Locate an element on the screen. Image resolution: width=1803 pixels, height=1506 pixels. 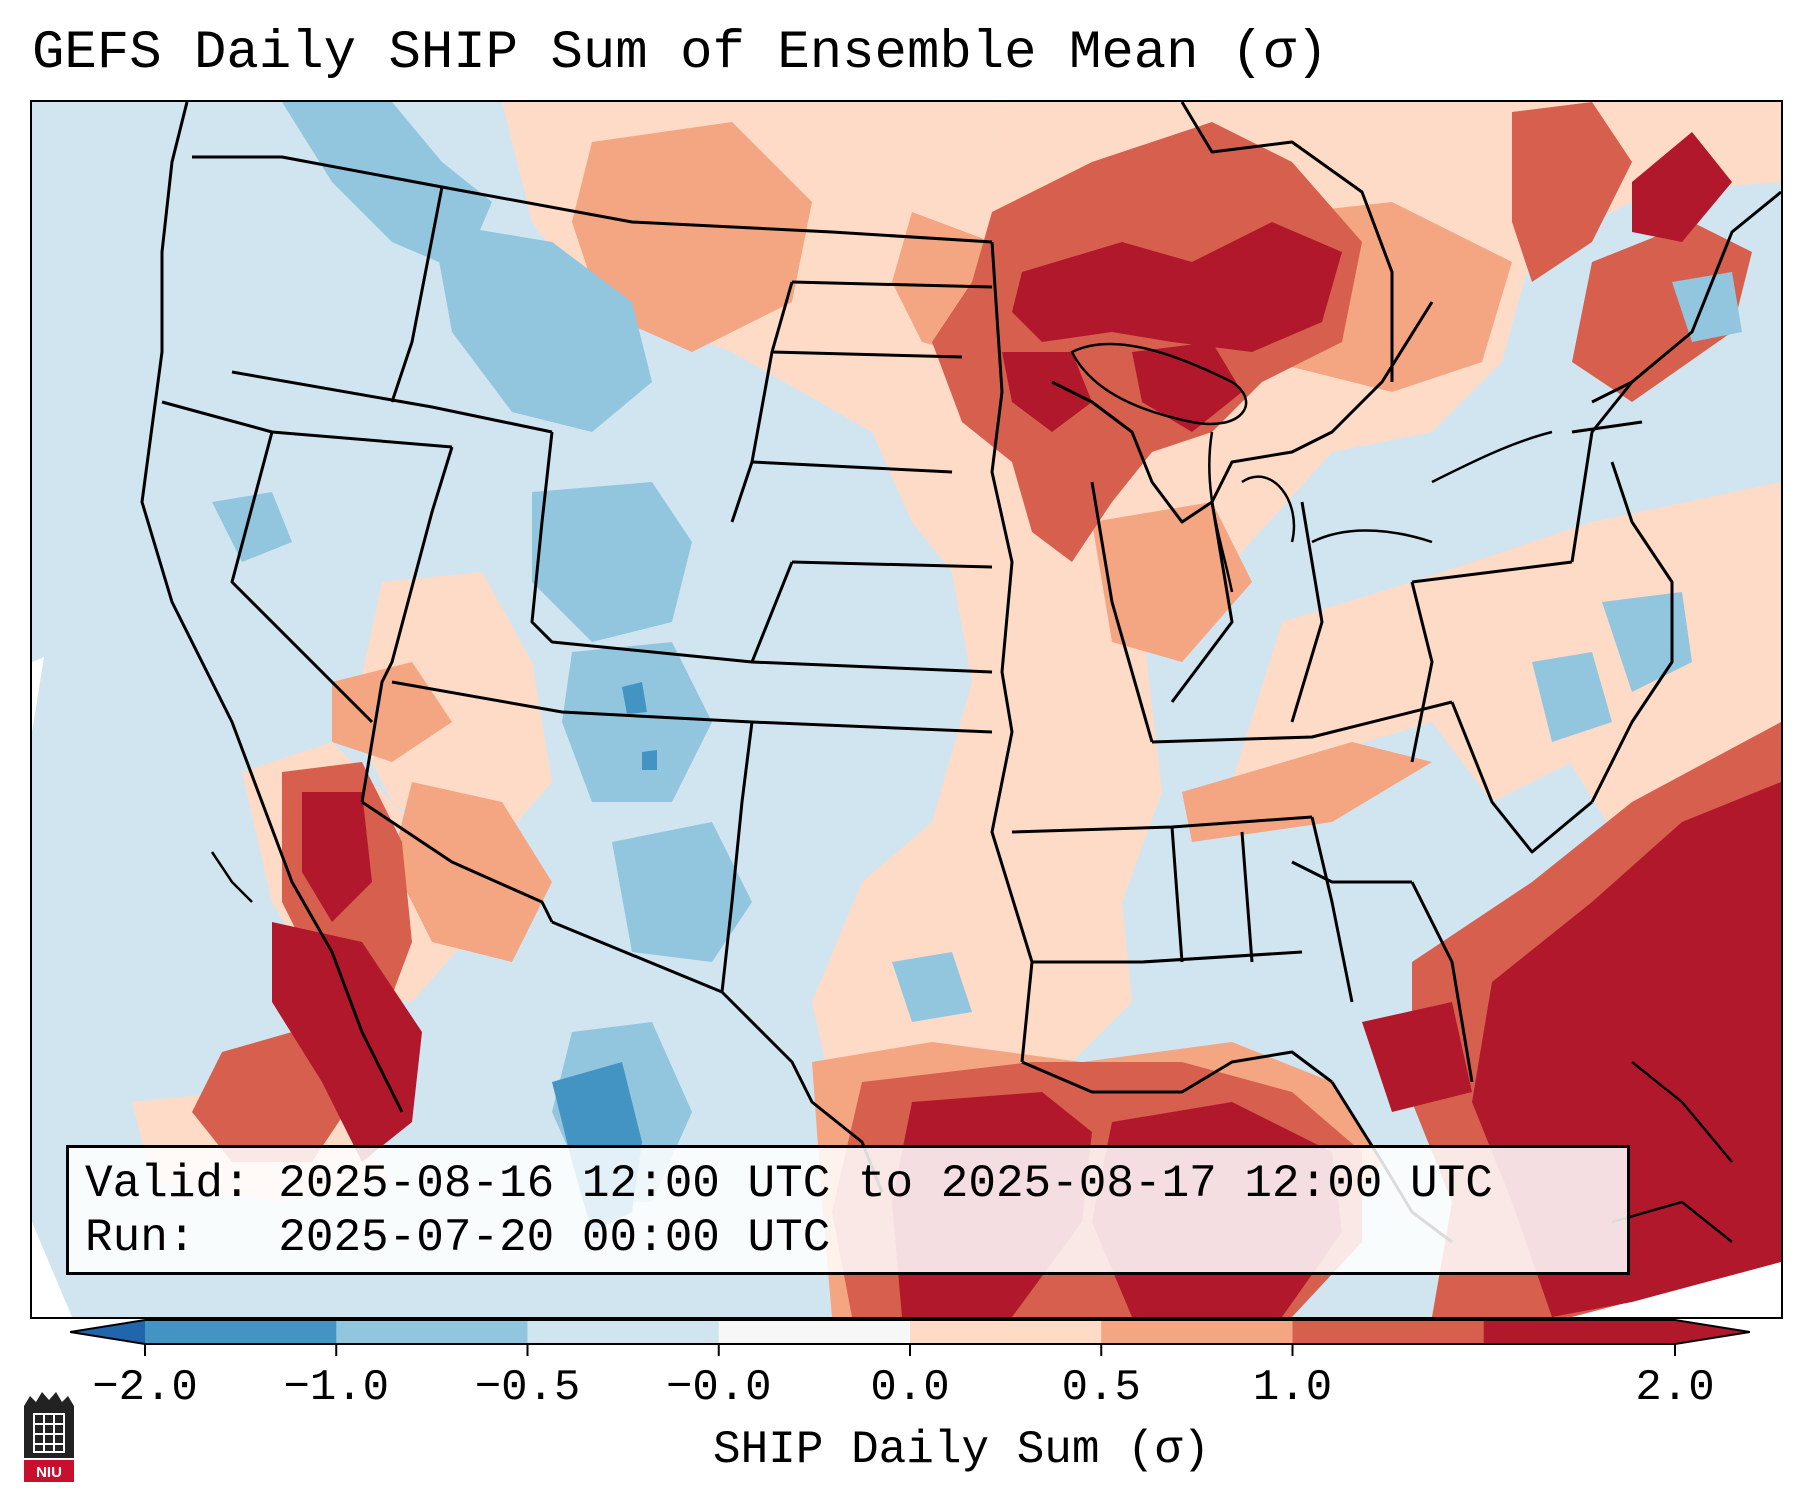
colorbar-title: SHIP Daily Sum (σ) is located at coordinates (961, 1450).